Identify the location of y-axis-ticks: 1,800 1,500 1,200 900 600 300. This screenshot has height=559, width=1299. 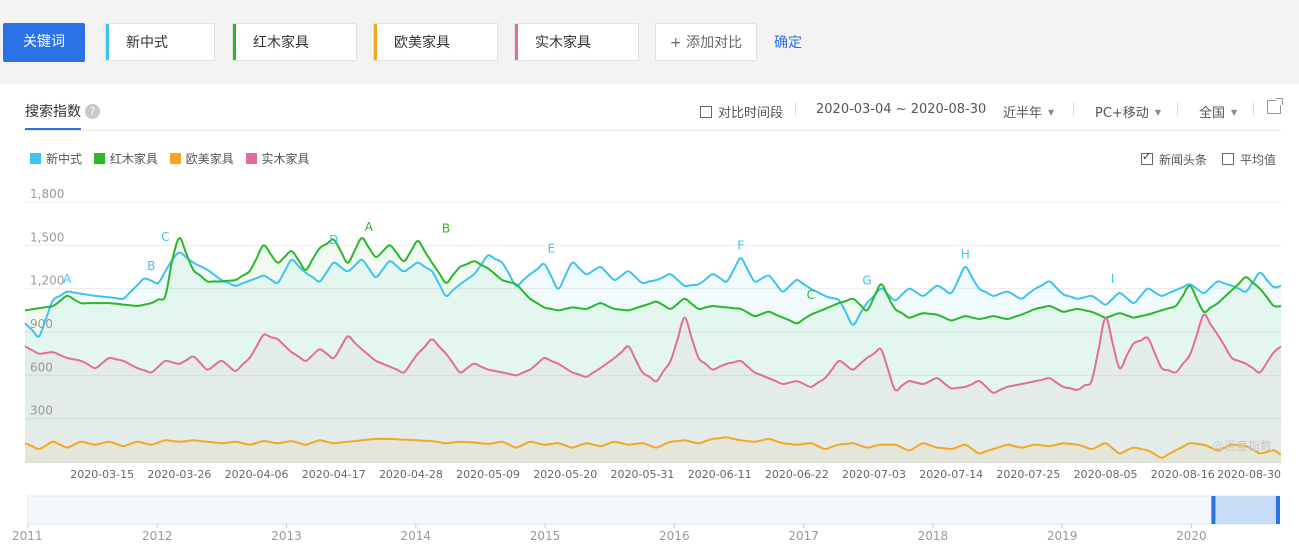
(47, 302).